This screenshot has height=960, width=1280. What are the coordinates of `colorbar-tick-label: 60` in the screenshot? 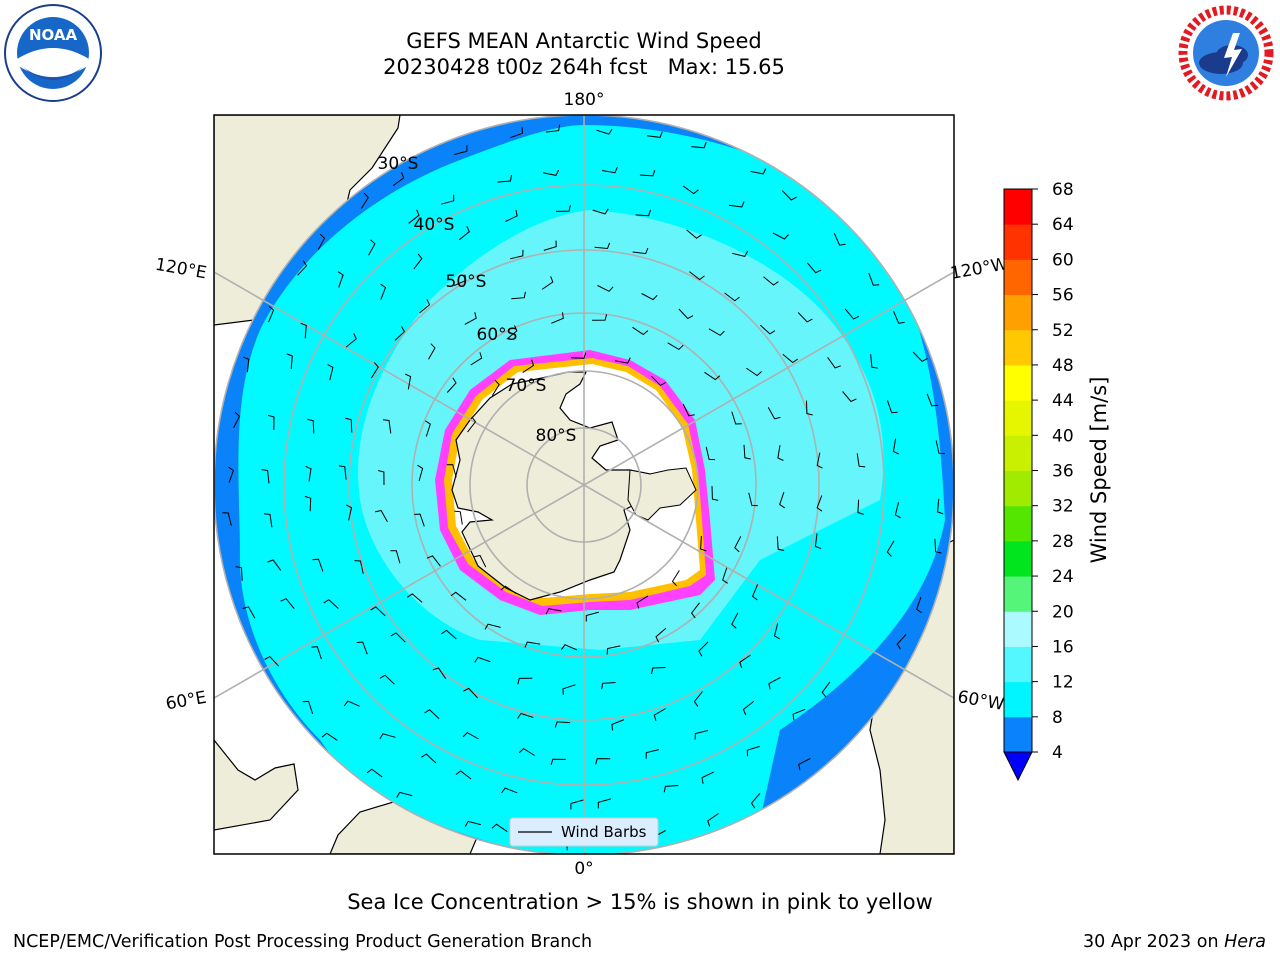 It's located at (1063, 260).